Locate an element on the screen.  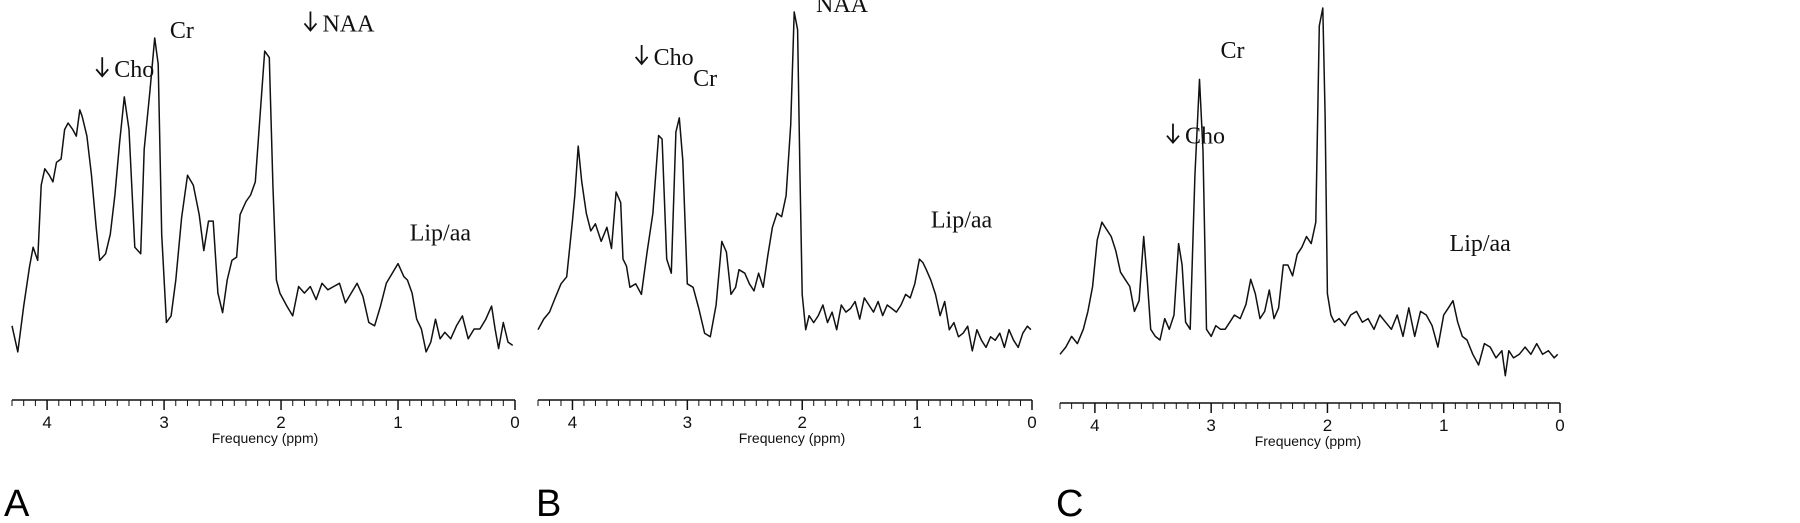
panel-letter: C is located at coordinates (1069, 503).